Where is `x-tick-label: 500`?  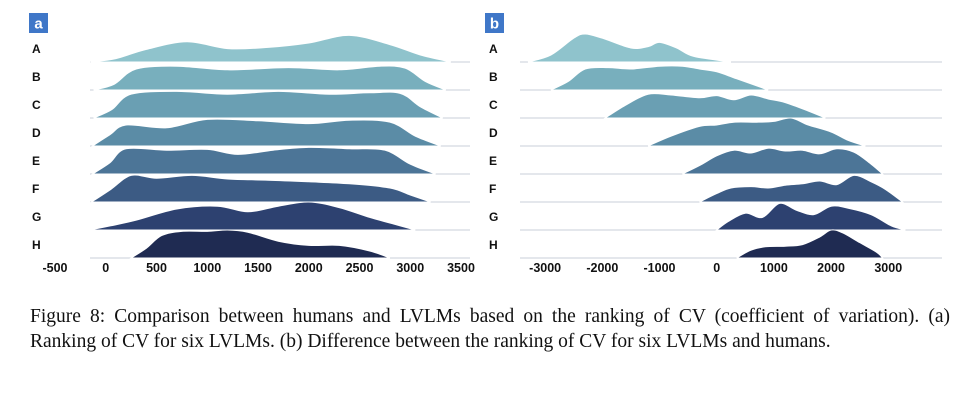
x-tick-label: 500 is located at coordinates (156, 268).